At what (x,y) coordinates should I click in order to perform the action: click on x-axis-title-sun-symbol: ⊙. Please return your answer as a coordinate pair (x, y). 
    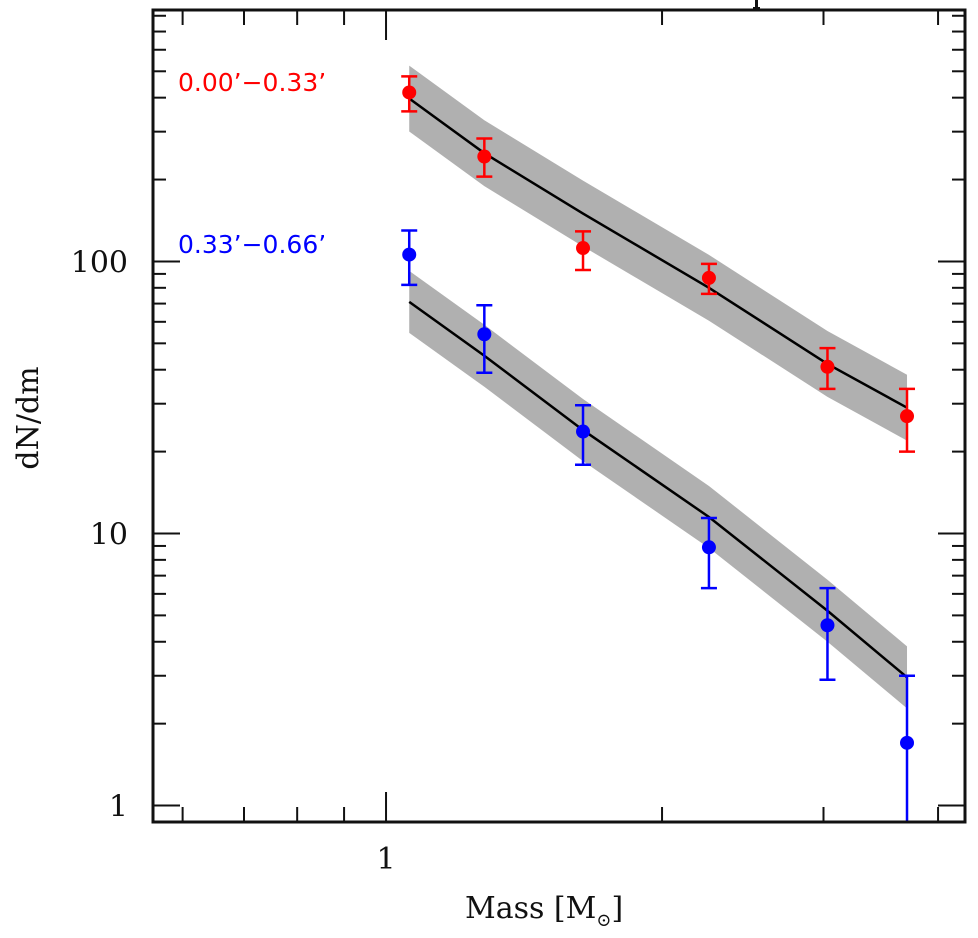
    Looking at the image, I should click on (603, 920).